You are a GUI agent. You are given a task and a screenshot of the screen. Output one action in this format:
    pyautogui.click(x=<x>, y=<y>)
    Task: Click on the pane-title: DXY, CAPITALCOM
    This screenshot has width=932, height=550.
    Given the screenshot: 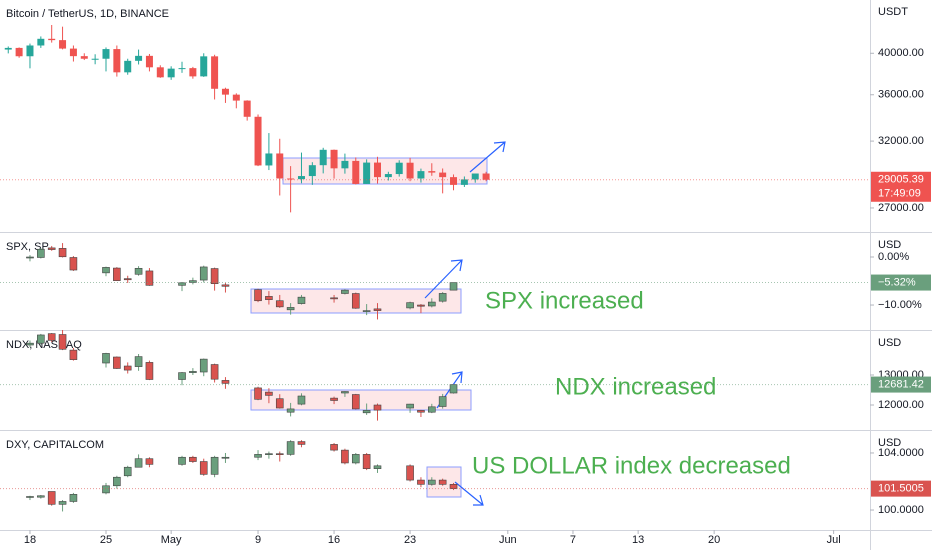 What is the action you would take?
    pyautogui.click(x=55, y=445)
    